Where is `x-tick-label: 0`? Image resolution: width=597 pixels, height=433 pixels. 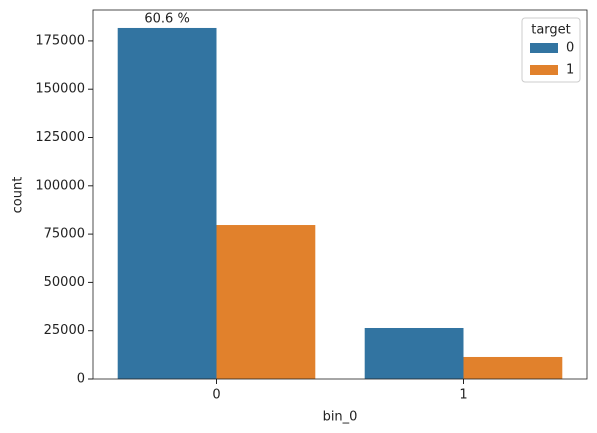
x-tick-label: 0 is located at coordinates (216, 395).